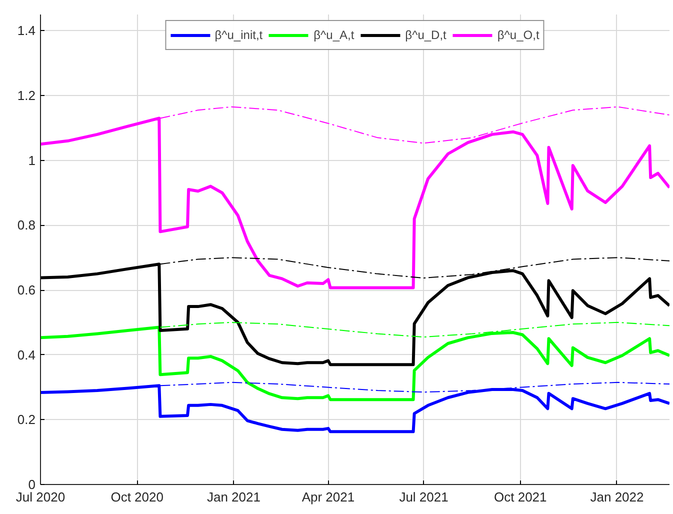 This screenshot has width=673, height=514. Describe the element at coordinates (32, 484) in the screenshot. I see `y-tick-label: 0` at that location.